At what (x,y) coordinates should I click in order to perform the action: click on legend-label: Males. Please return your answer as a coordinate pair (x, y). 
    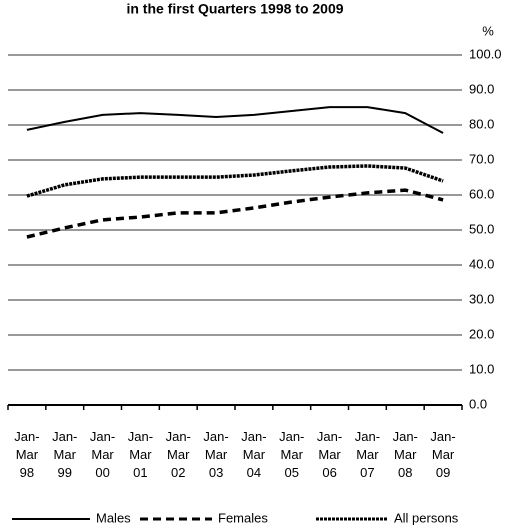
    Looking at the image, I should click on (113, 517).